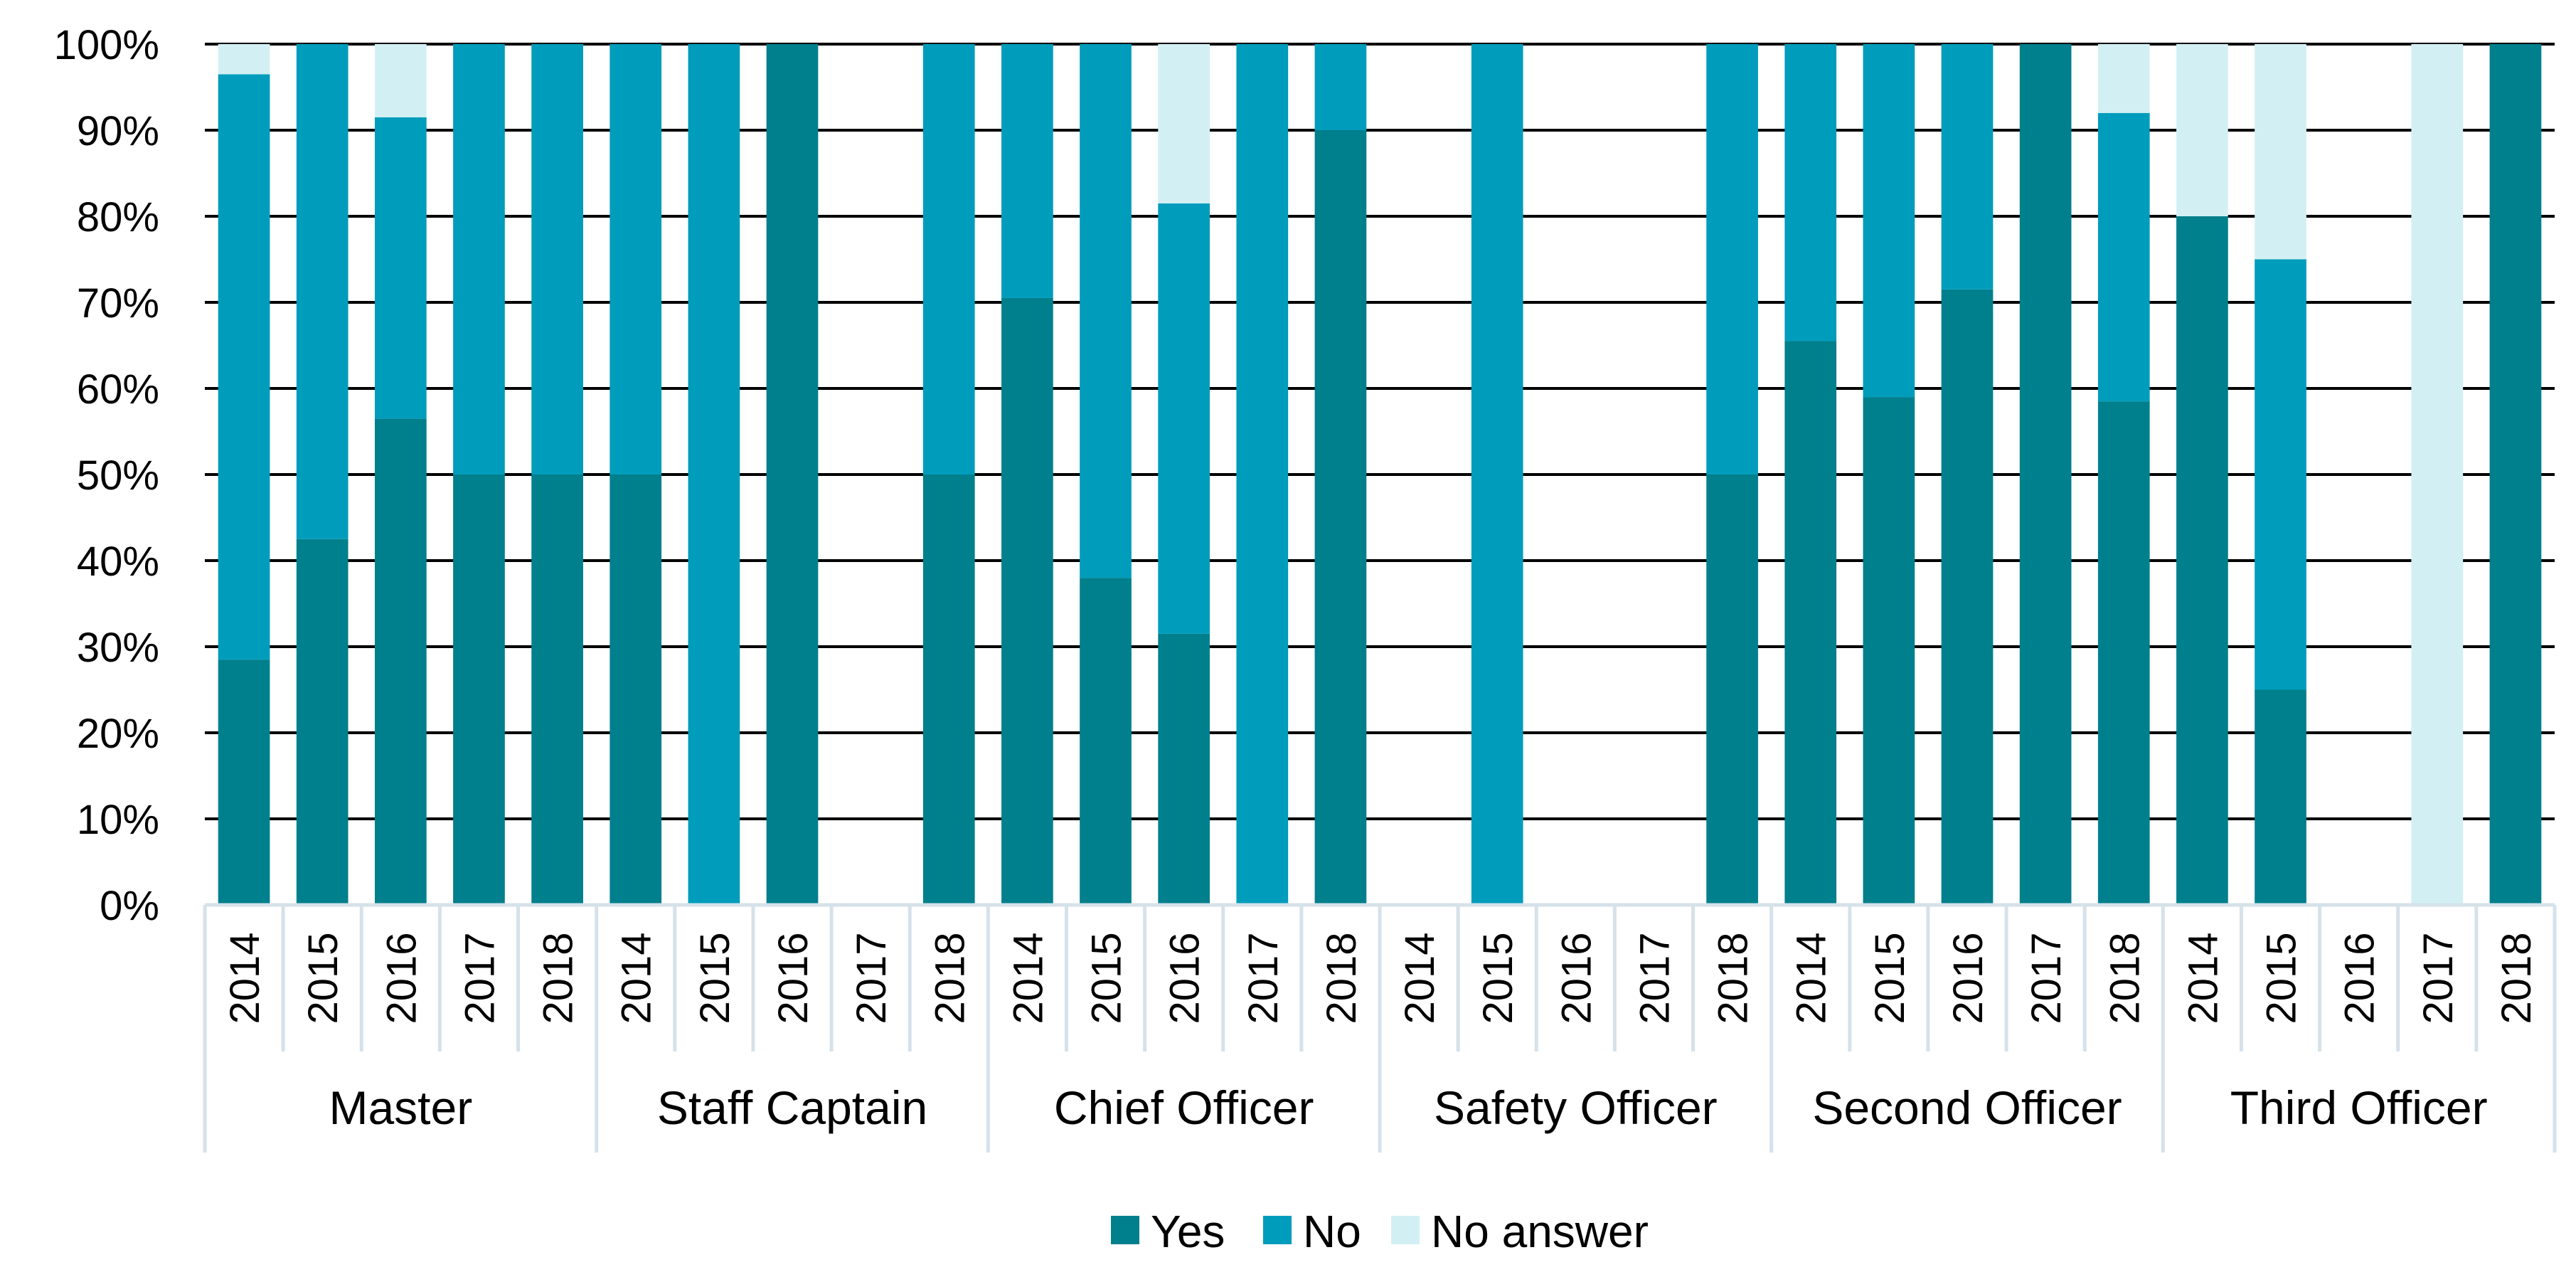  I want to click on x-tick-label-second-officer-2017: 2017, so click(2046, 978).